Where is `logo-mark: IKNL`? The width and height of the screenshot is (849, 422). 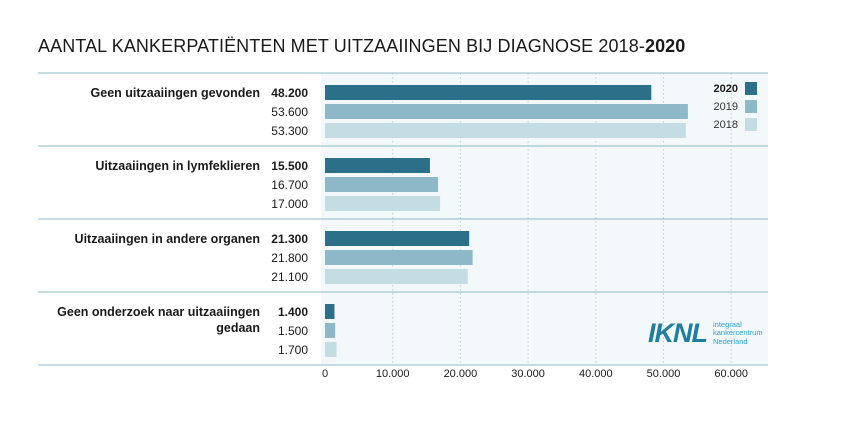
logo-mark: IKNL is located at coordinates (678, 333).